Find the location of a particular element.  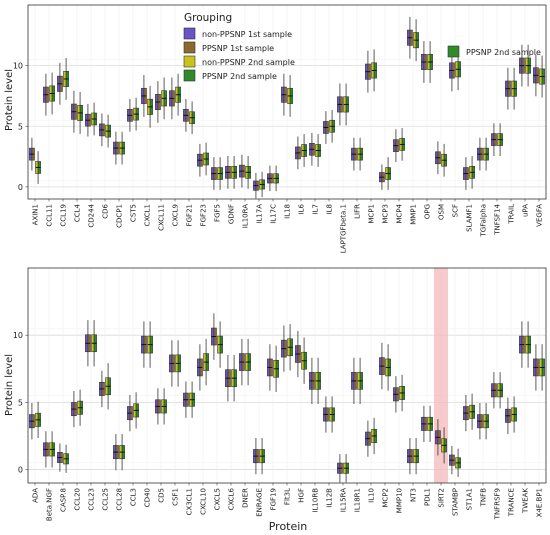

legend-swatch-ppsnp-2nd is located at coordinates (189, 75).